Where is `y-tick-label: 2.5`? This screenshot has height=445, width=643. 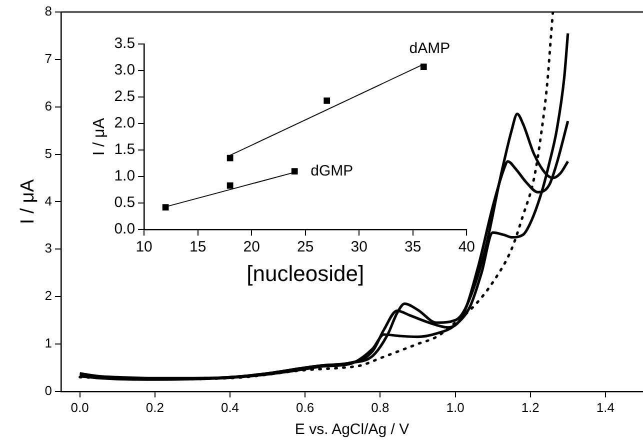 y-tick-label: 2.5 is located at coordinates (125, 97).